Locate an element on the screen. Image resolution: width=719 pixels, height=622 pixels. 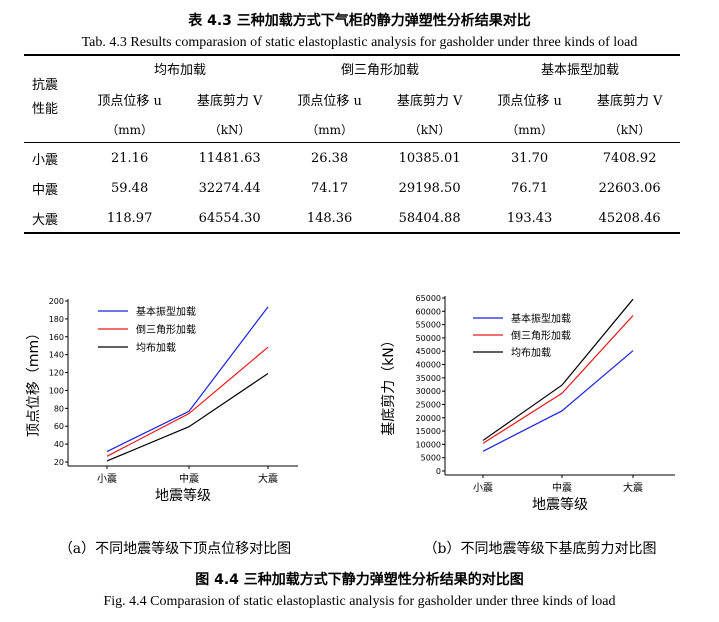
y-tick-label: 200 is located at coordinates (56, 301).